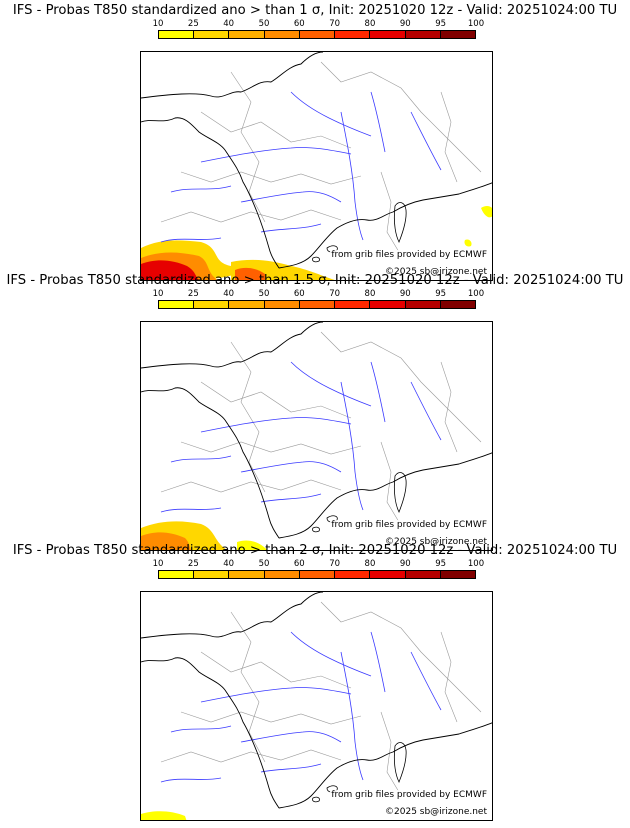  I want to click on colorbar-tick: 60, so click(299, 294).